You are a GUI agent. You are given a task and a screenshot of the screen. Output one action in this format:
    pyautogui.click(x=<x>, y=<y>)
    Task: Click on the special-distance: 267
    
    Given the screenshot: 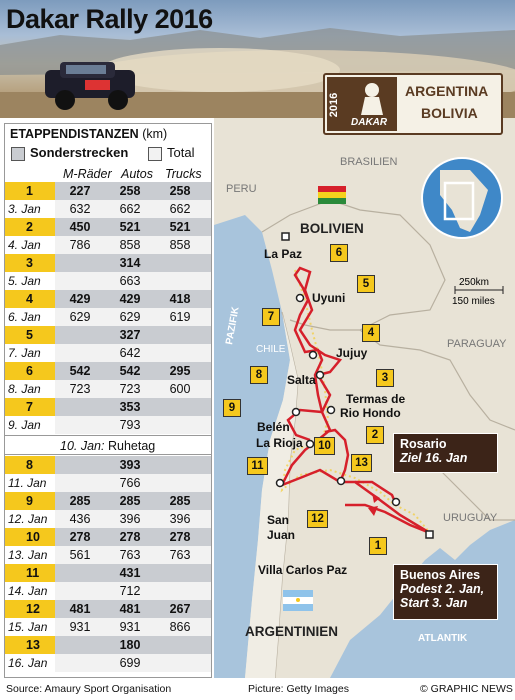 What is the action you would take?
    pyautogui.click(x=180, y=609)
    